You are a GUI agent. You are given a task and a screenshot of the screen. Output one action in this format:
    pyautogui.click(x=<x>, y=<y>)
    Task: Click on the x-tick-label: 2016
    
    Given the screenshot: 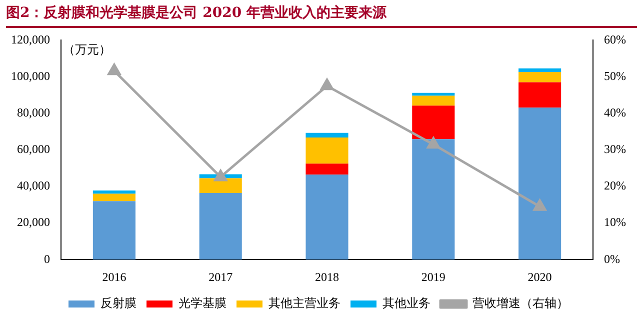 What is the action you would take?
    pyautogui.click(x=114, y=277)
    